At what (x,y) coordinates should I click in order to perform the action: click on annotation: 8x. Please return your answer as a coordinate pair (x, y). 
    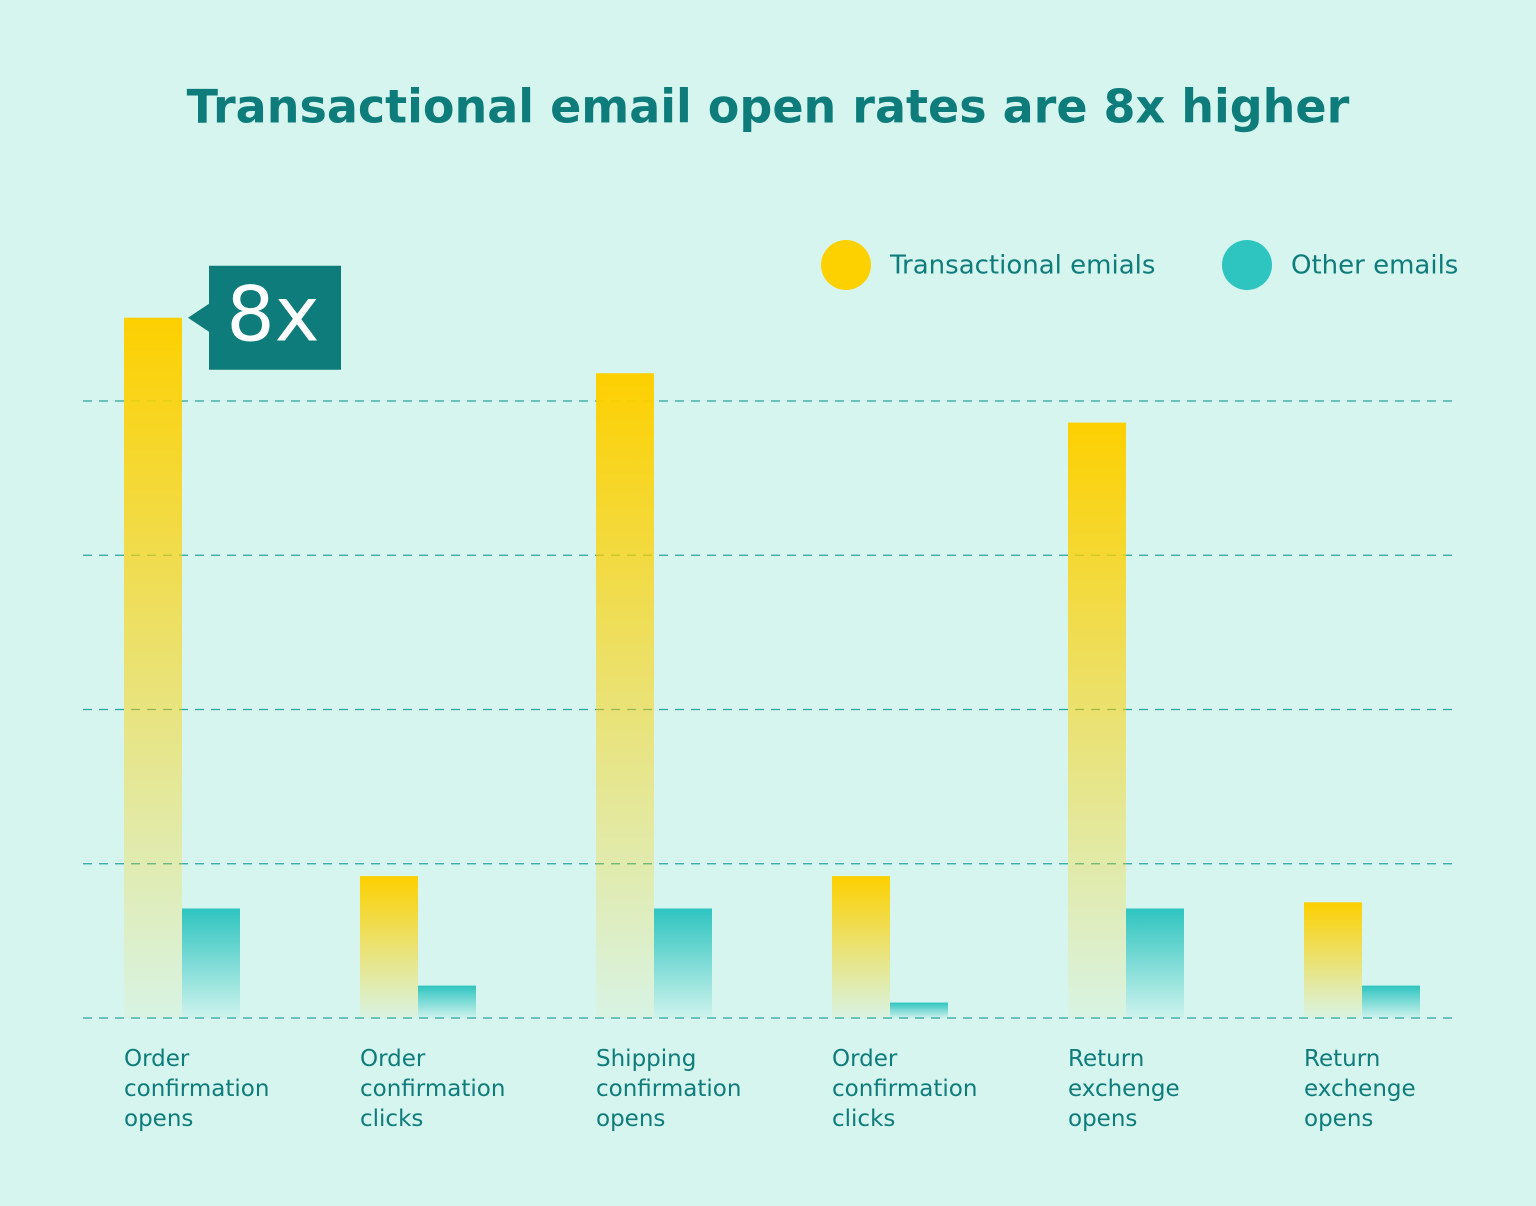
    Looking at the image, I should click on (272, 314).